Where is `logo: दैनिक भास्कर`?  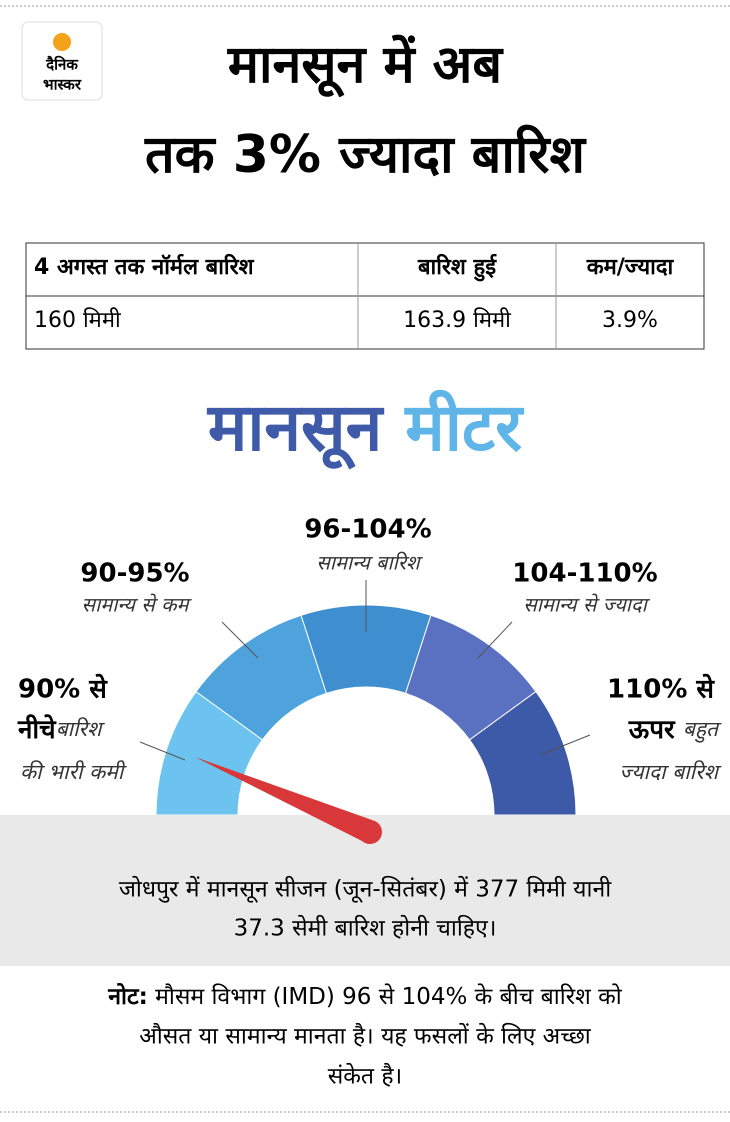
logo: दैनिक भास्कर is located at coordinates (62, 61).